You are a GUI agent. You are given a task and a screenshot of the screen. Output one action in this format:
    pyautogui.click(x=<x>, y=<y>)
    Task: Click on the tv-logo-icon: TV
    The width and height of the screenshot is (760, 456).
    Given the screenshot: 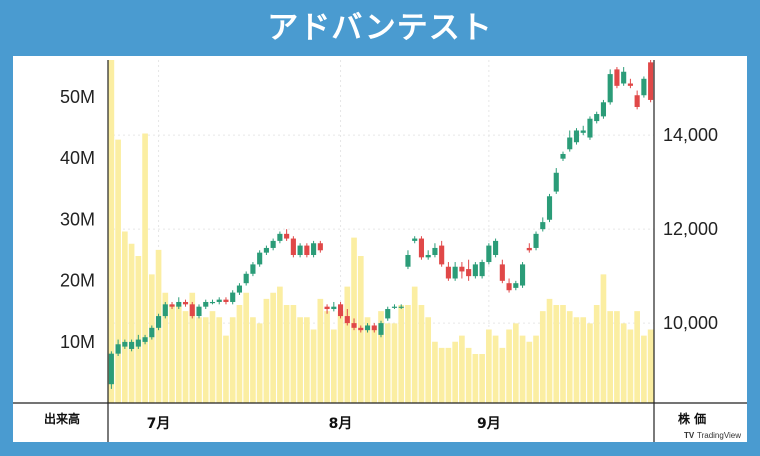 What is the action you would take?
    pyautogui.click(x=689, y=435)
    